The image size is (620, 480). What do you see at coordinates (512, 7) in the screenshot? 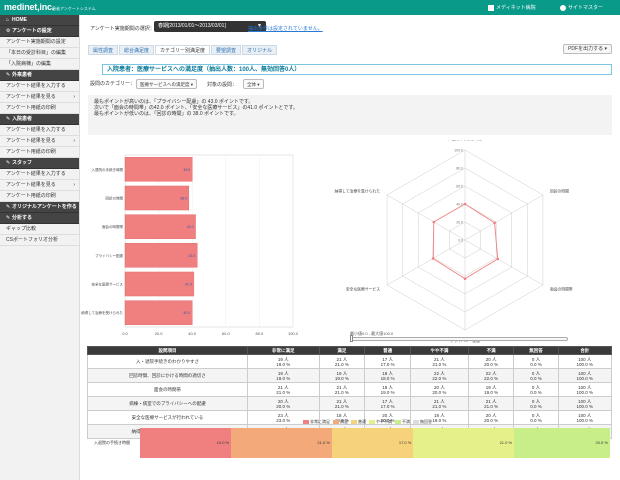
I see `hospital-menu: メディネット病院` at bounding box center [512, 7].